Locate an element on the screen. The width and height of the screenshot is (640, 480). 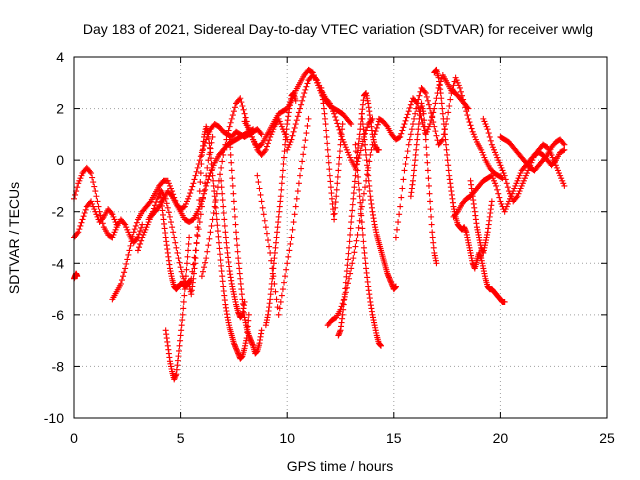
series-sat-h is located at coordinates (177, 308).